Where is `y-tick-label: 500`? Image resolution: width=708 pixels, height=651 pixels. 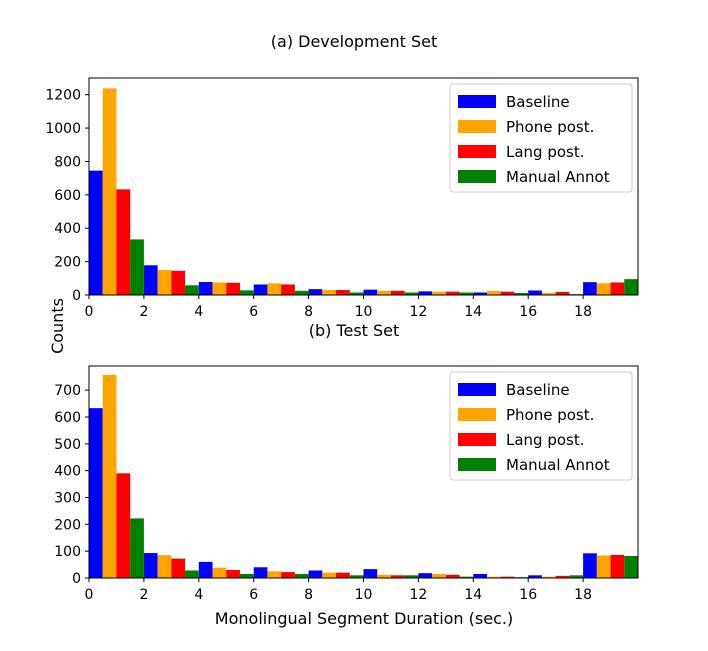
y-tick-label: 500 is located at coordinates (67, 445).